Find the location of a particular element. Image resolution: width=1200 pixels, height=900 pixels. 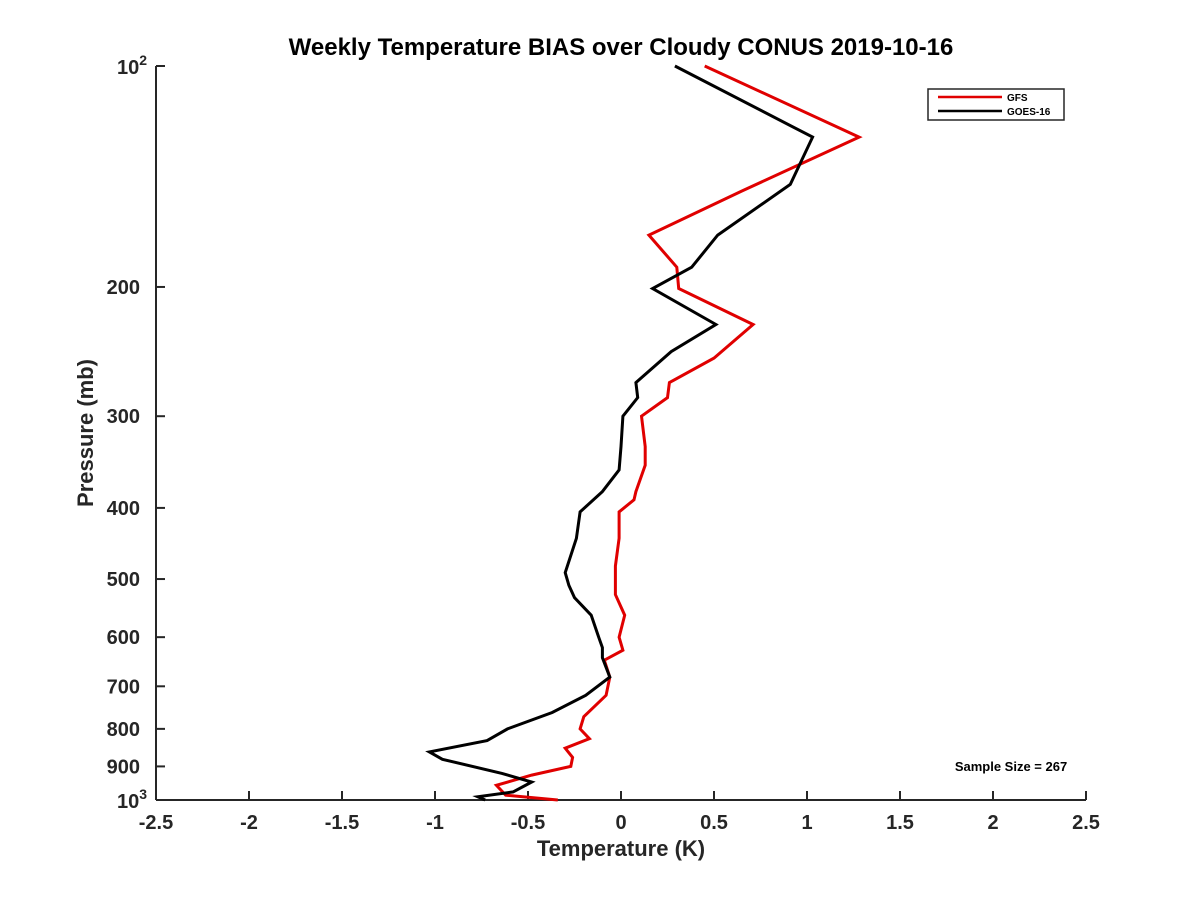

y-axis-label: Pressure (mb) is located at coordinates (85, 433).